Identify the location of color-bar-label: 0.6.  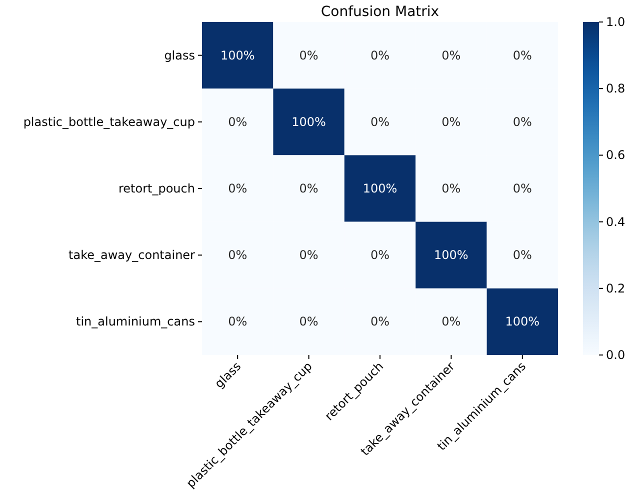
(616, 155).